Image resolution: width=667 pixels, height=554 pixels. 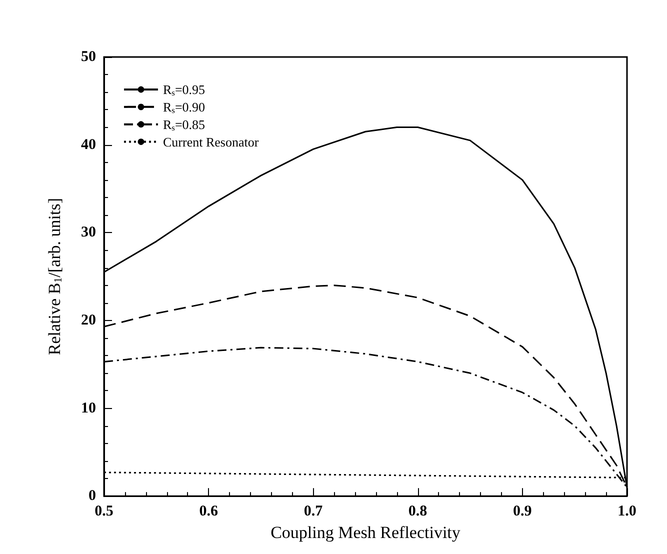 I want to click on x-tick-label: 1.0, so click(x=627, y=512).